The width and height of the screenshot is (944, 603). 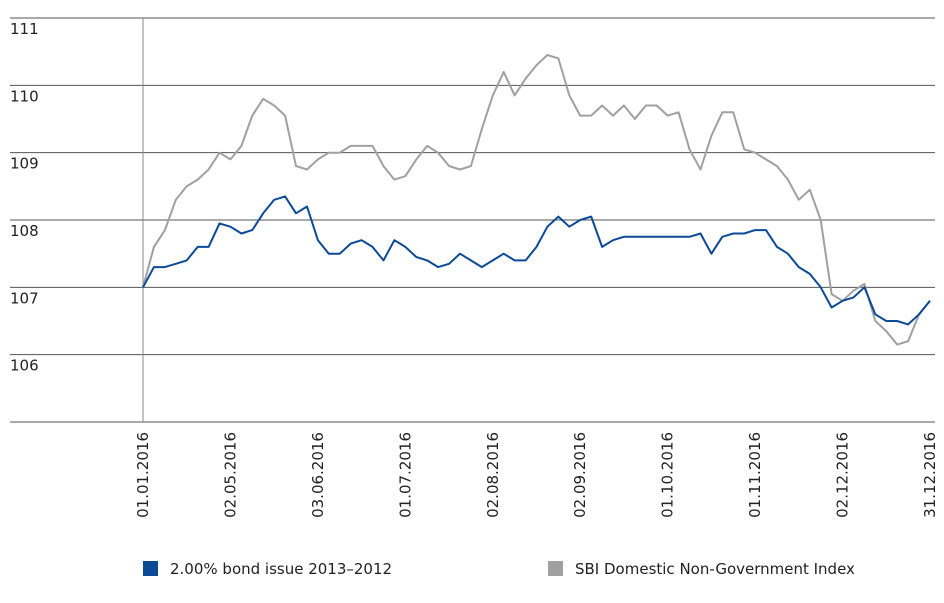 What do you see at coordinates (755, 475) in the screenshot?
I see `x-tick-label: 01.11.2016` at bounding box center [755, 475].